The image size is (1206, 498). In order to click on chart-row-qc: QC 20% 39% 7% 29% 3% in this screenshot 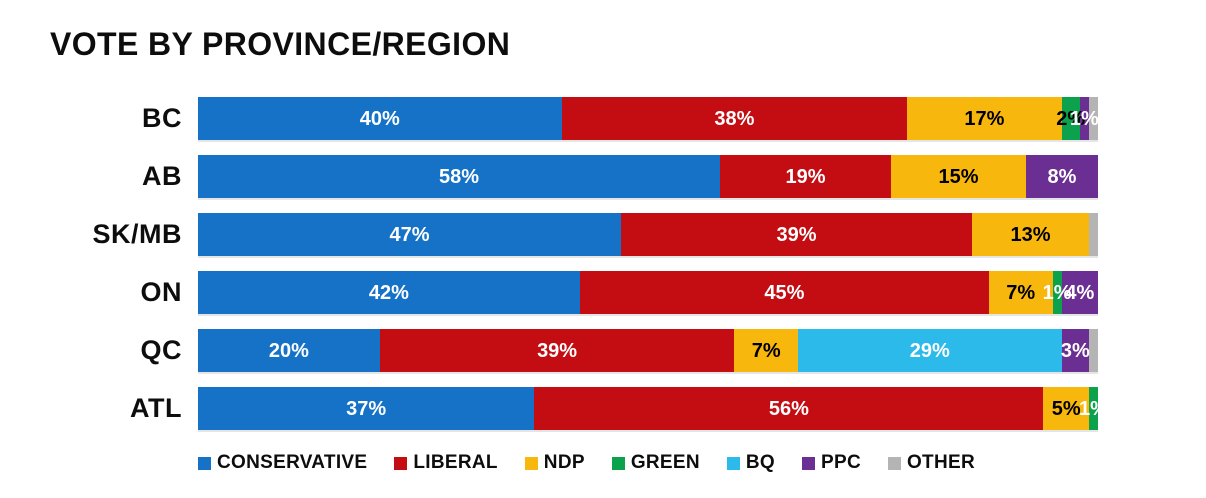, I will do `click(573, 350)`.